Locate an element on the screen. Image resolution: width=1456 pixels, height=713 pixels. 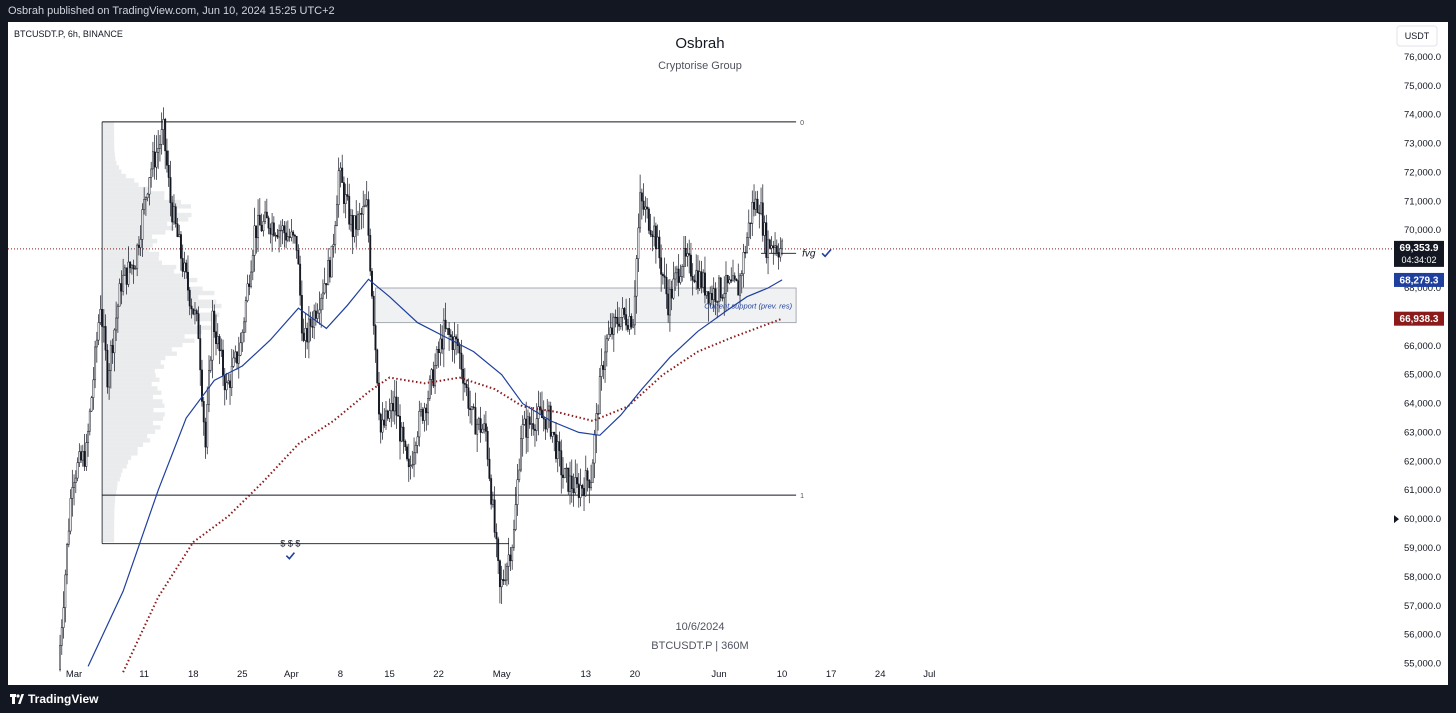
currency-label: USDT is located at coordinates (1417, 36).